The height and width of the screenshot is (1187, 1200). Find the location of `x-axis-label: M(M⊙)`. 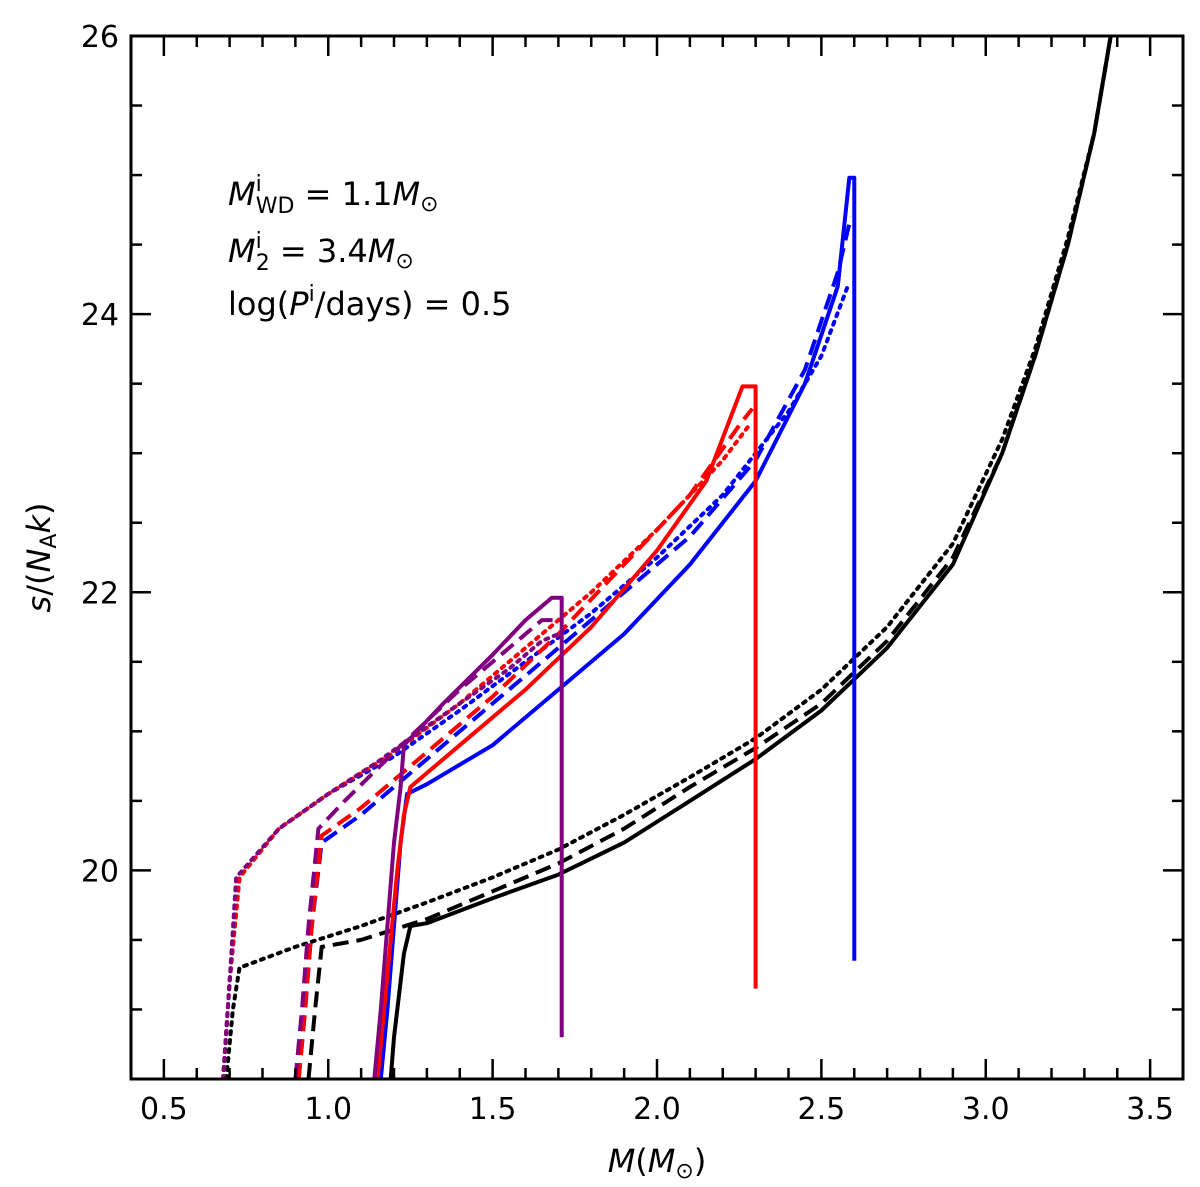

x-axis-label: M(M⊙) is located at coordinates (657, 1163).